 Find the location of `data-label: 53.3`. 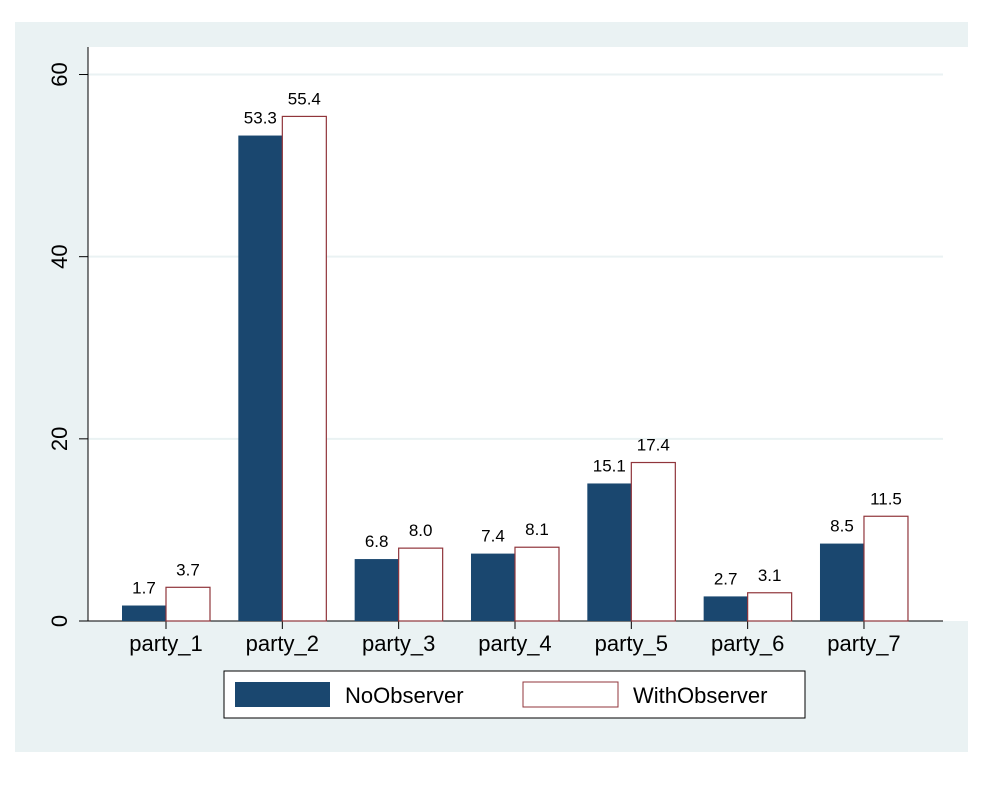

data-label: 53.3 is located at coordinates (260, 118).